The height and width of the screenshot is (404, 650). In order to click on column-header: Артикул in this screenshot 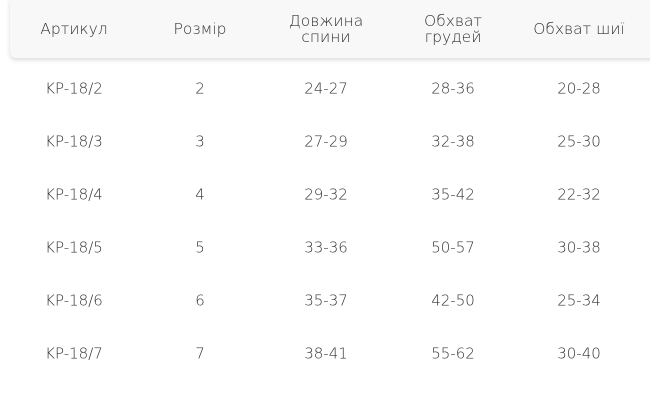, I will do `click(74, 29)`.